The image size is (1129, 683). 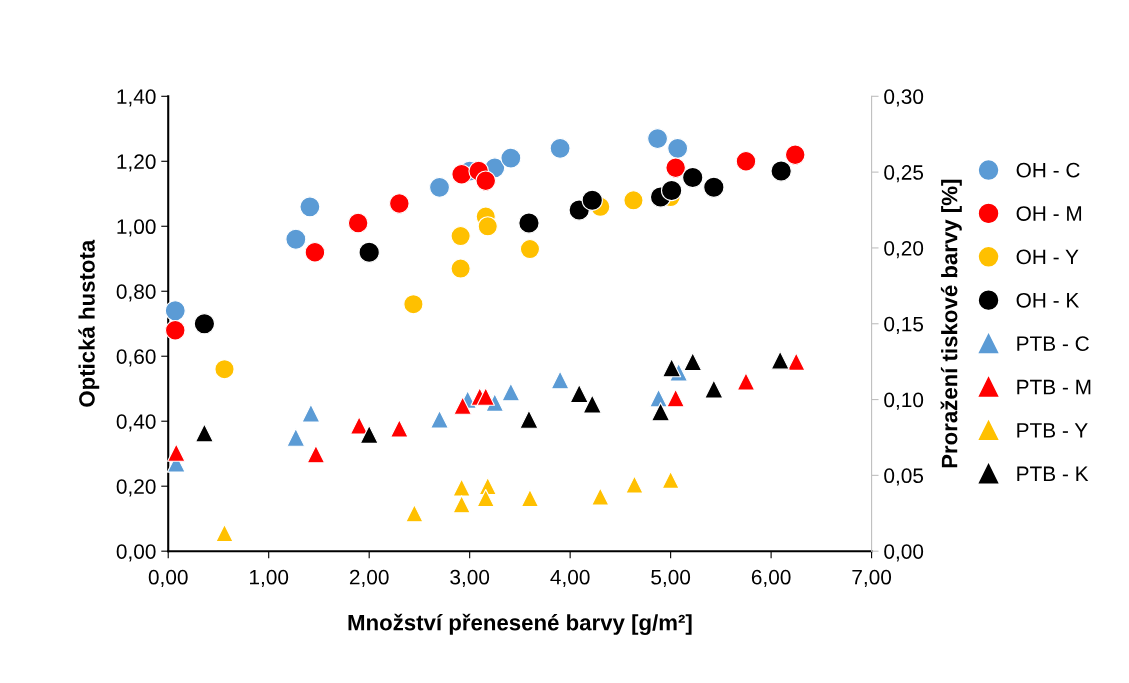 What do you see at coordinates (168, 578) in the screenshot?
I see `x-tick-label: 0,00` at bounding box center [168, 578].